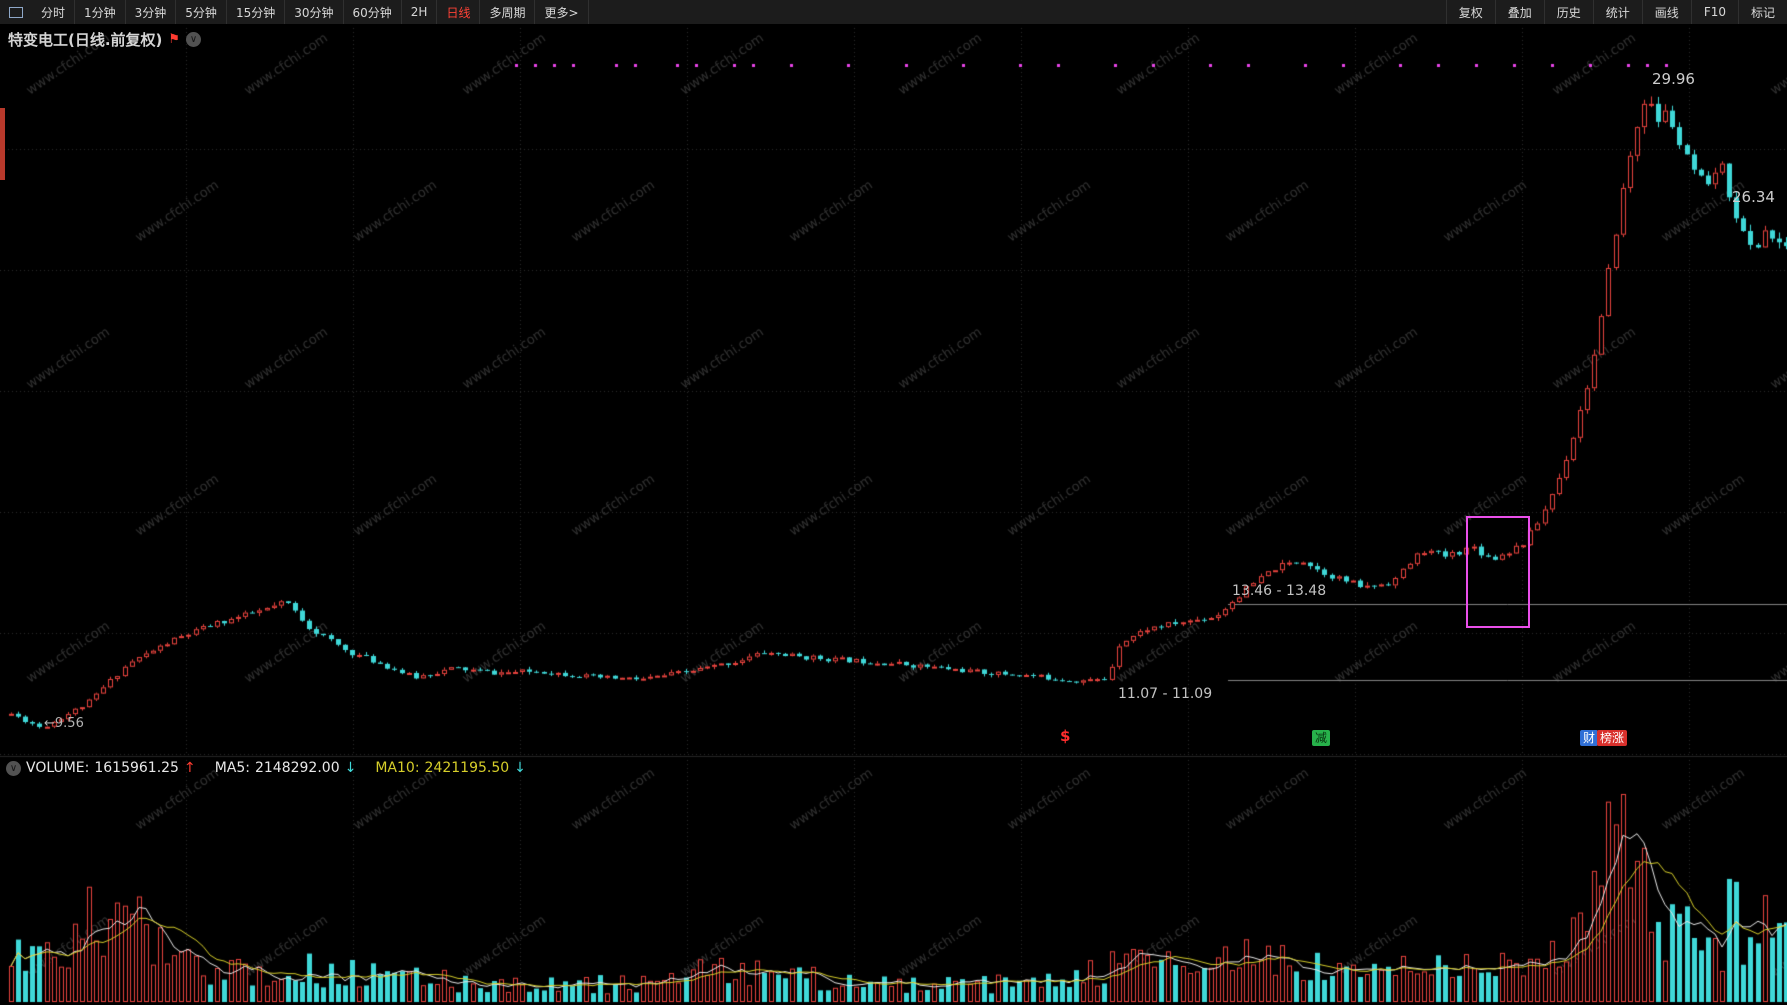  I want to click on toolbar-right-tools: 复权 叠加 历史 统计 画线 F10 标记, so click(1616, 12).